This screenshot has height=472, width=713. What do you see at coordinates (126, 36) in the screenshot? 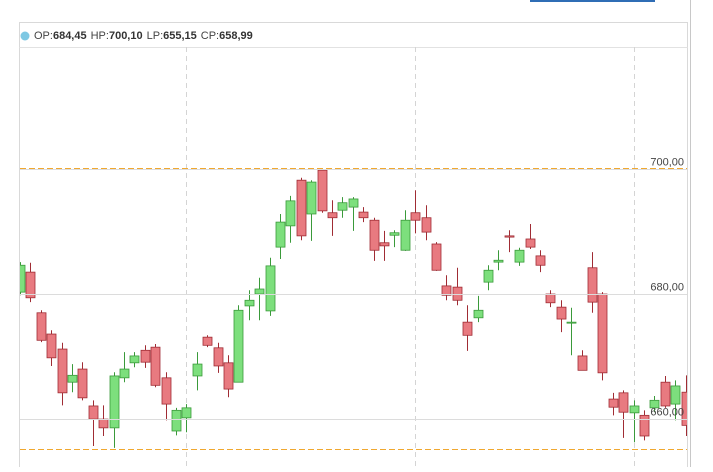
I see `summary-value: 700,10` at bounding box center [126, 36].